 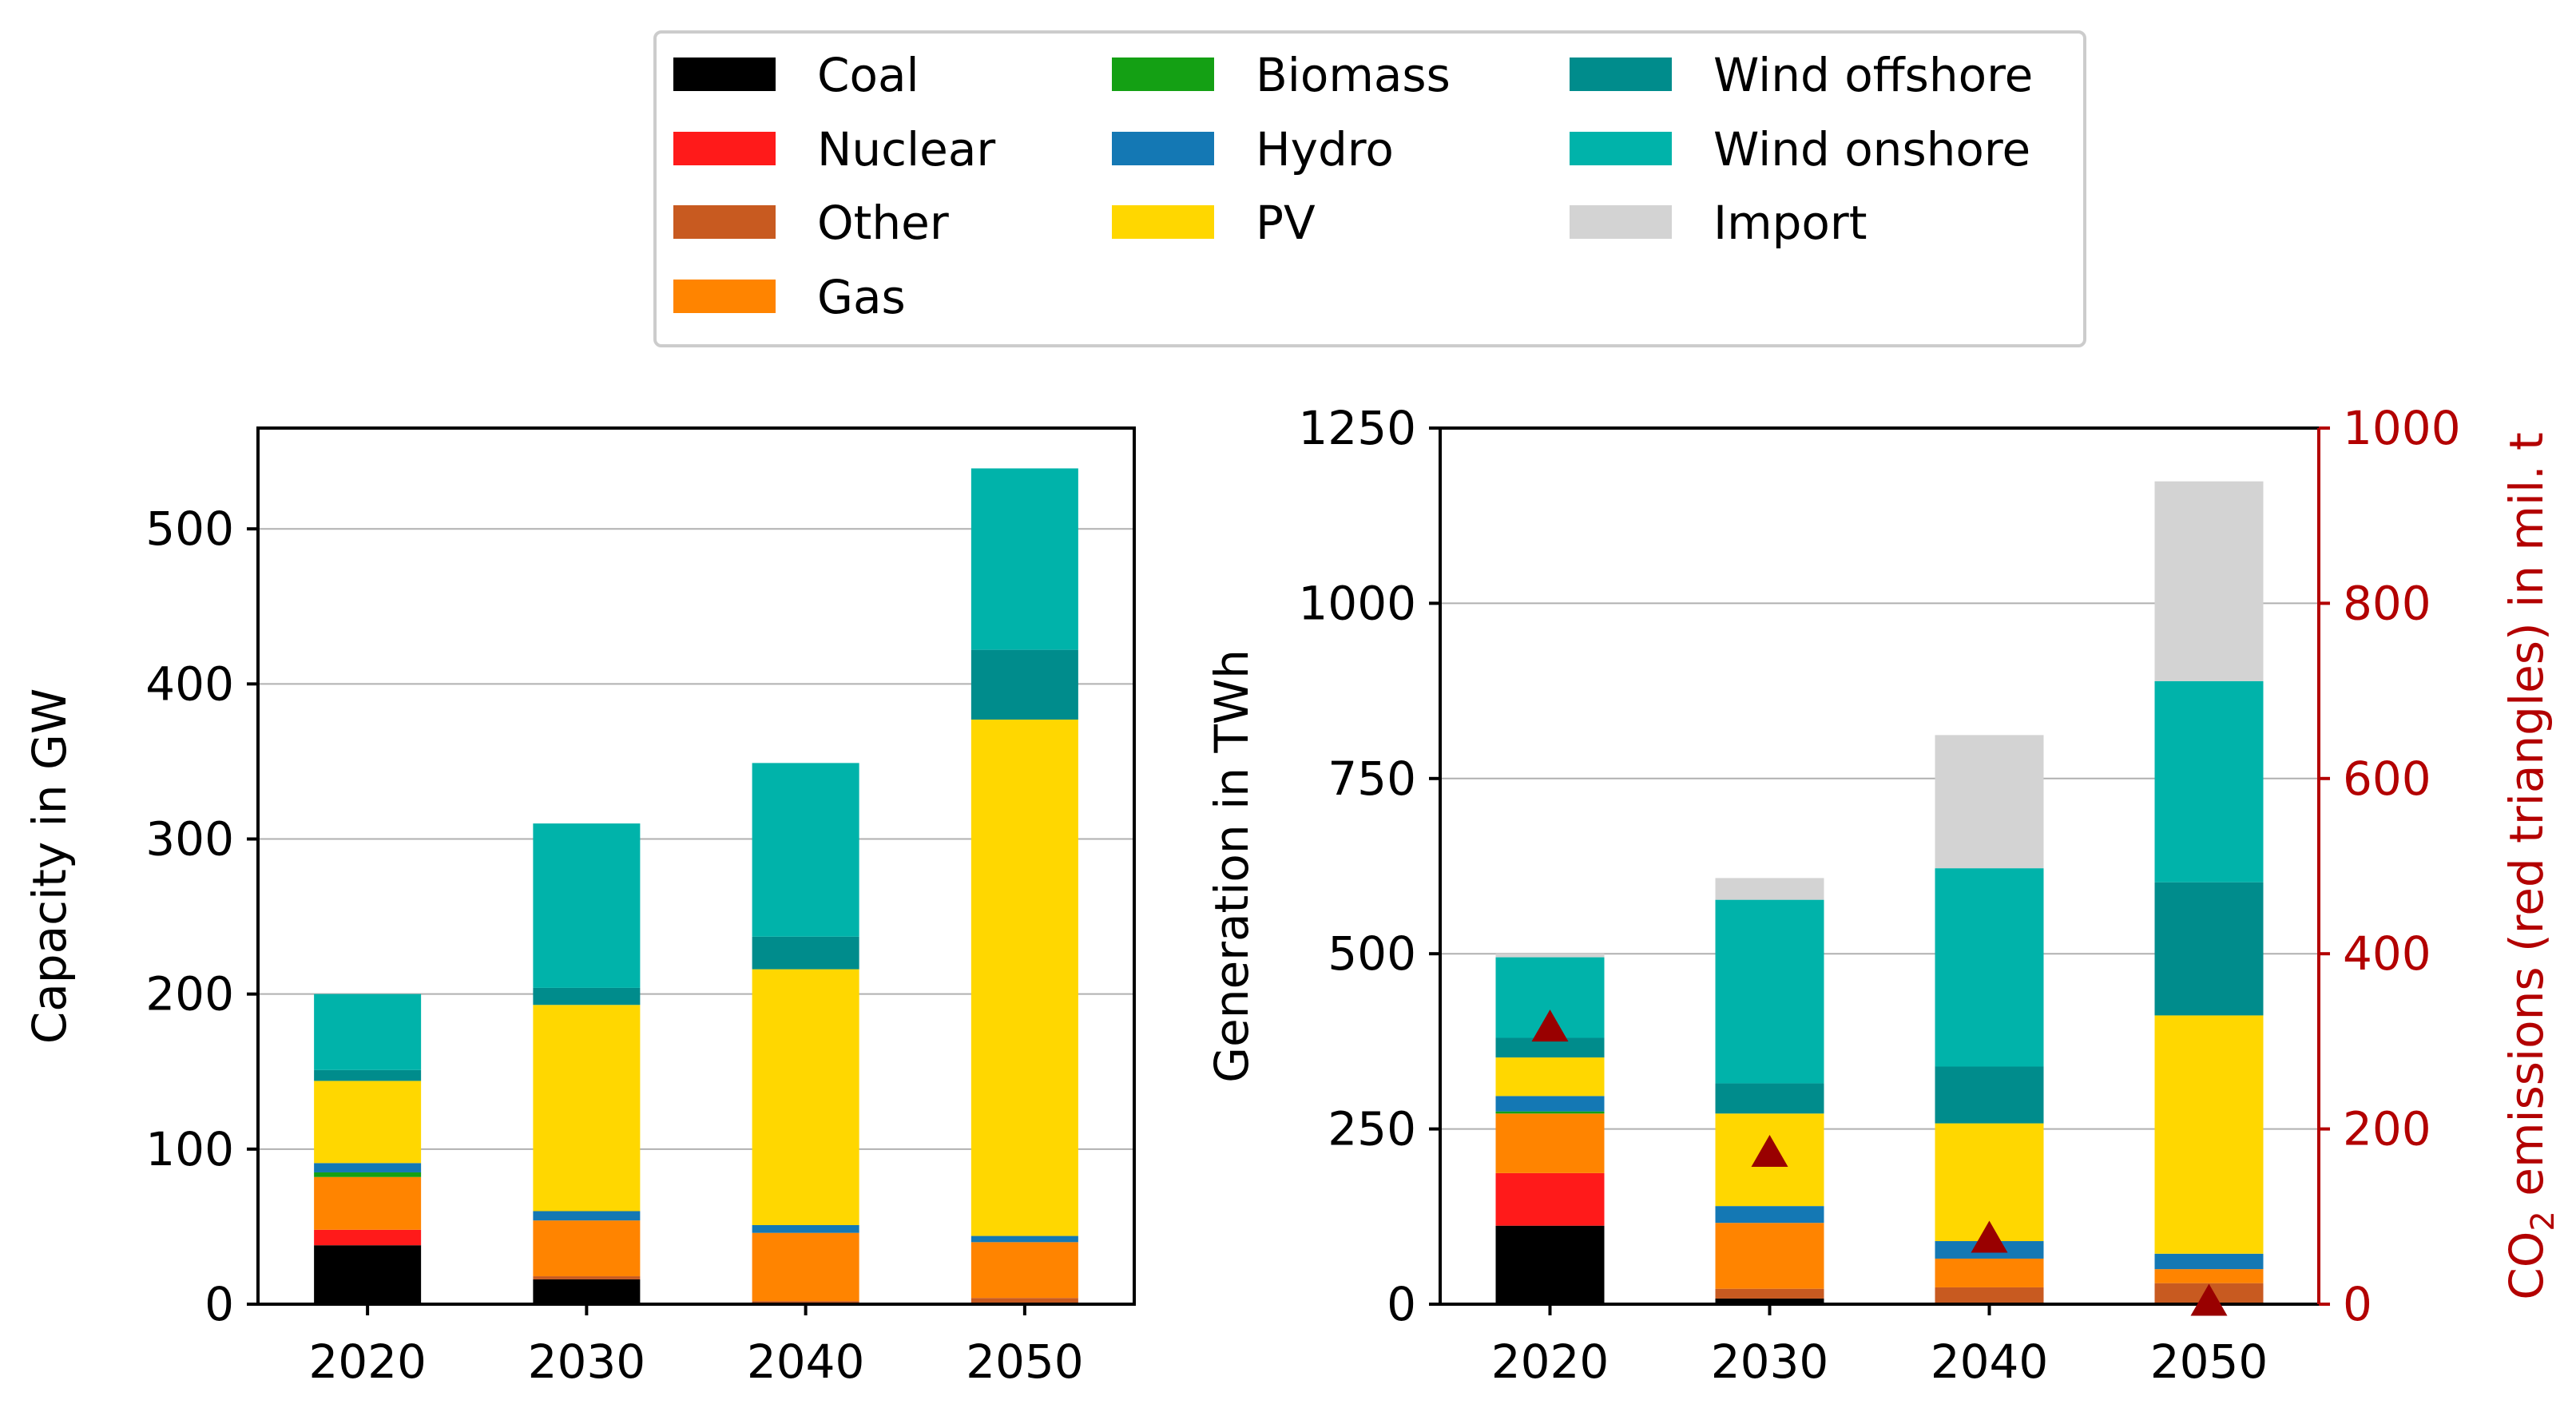 I want to click on secondary-y-tick-label: 600, so click(x=2387, y=779).